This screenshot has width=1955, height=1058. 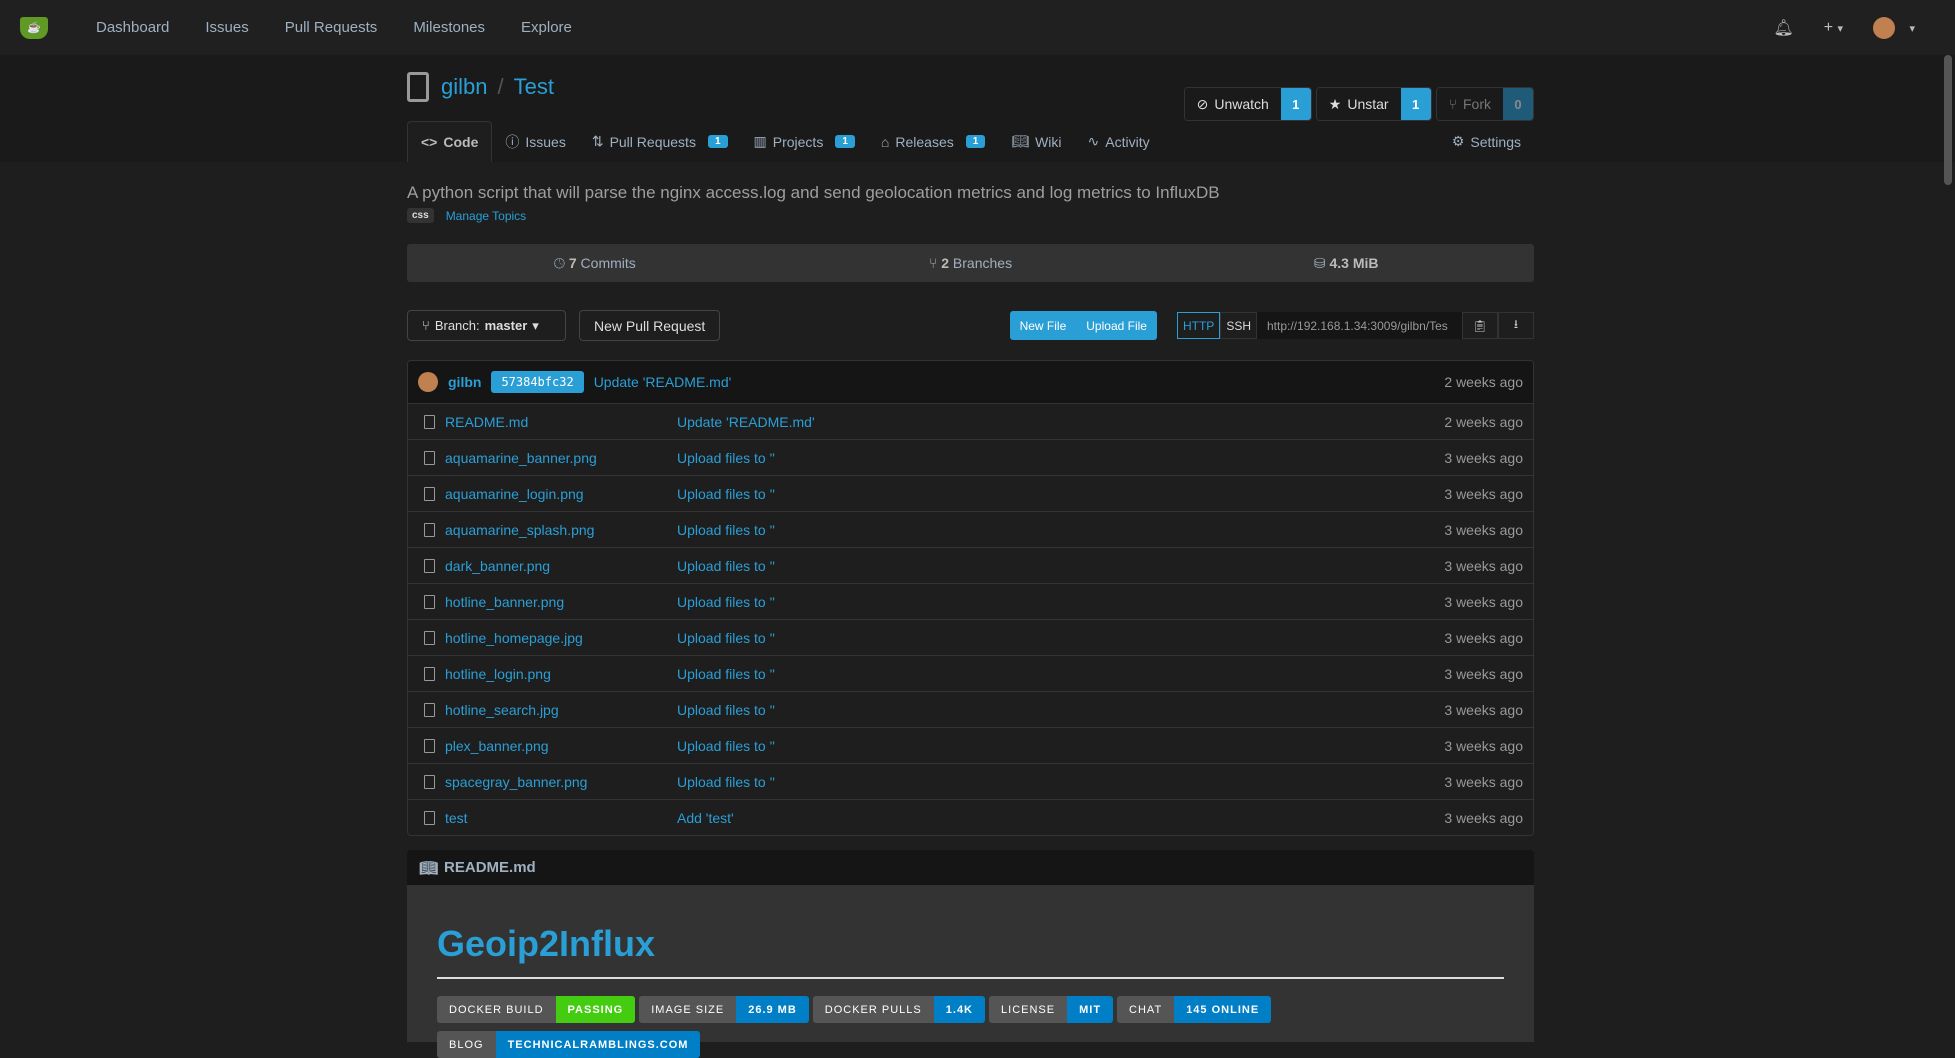 I want to click on shield-badge: DOCKER PULLS 1.4K, so click(x=899, y=1009).